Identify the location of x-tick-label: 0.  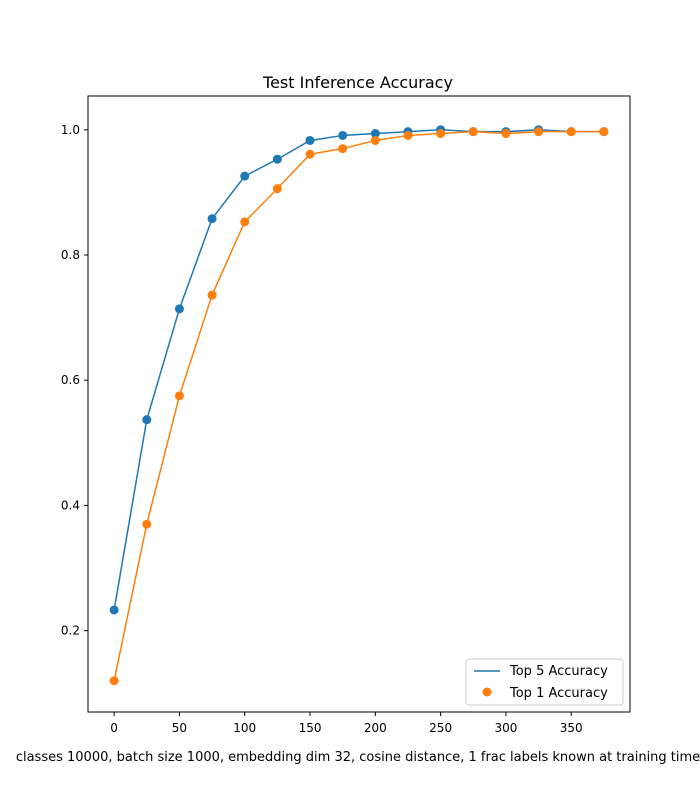
(114, 728).